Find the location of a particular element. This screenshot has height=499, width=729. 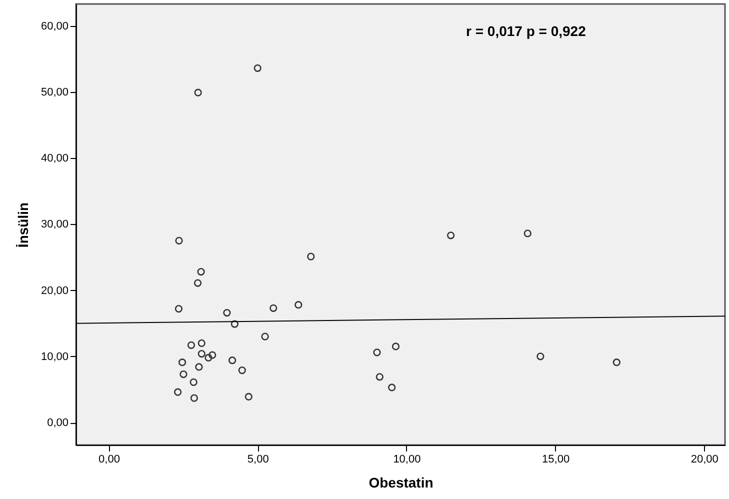

y-tick-label: 0,00 is located at coordinates (57, 423).